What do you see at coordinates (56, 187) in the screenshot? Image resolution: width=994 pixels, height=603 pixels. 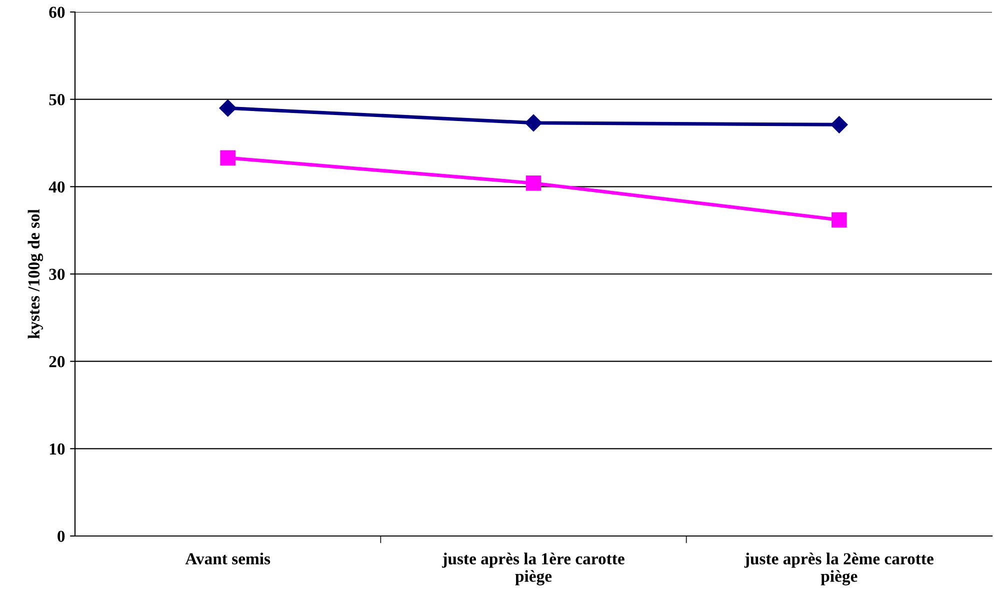 I see `y-tick-label: 40` at bounding box center [56, 187].